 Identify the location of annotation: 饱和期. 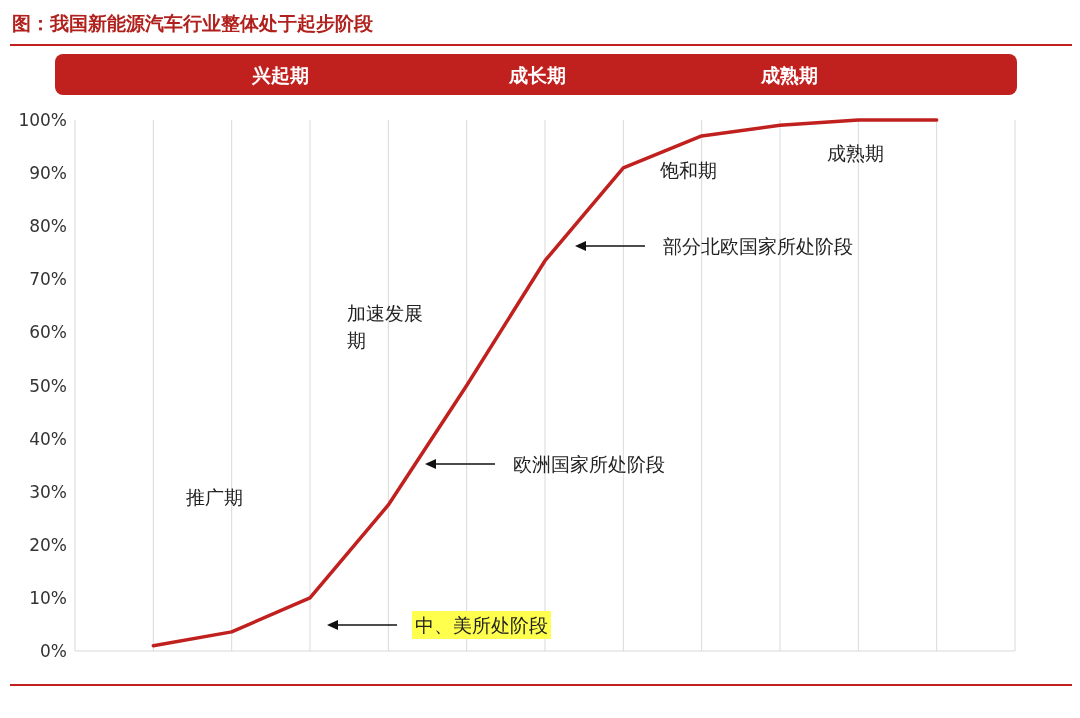
(688, 170).